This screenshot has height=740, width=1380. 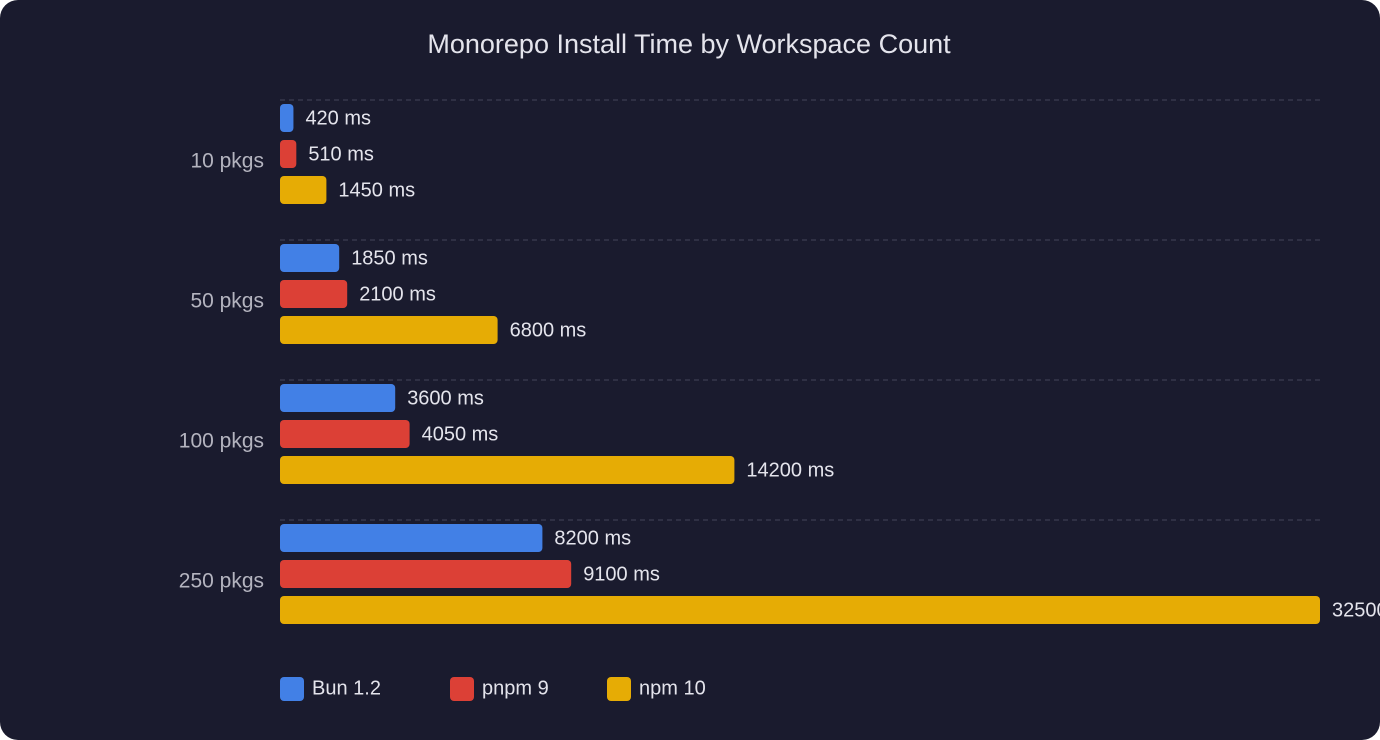 What do you see at coordinates (397, 294) in the screenshot?
I see `data-label: 2100 ms` at bounding box center [397, 294].